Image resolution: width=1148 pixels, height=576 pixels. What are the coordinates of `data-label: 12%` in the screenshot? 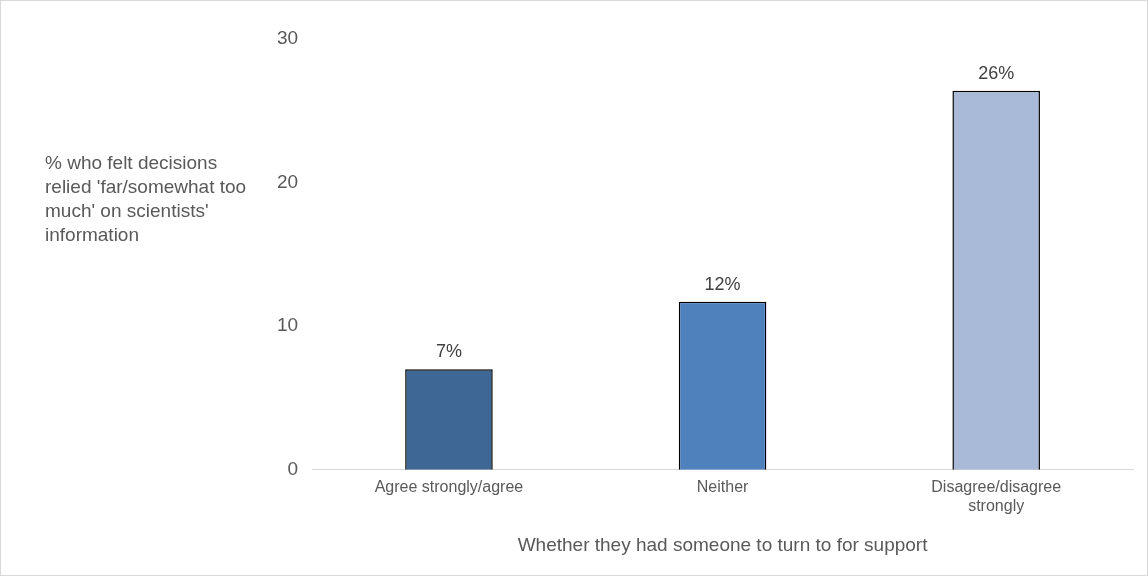 It's located at (722, 283).